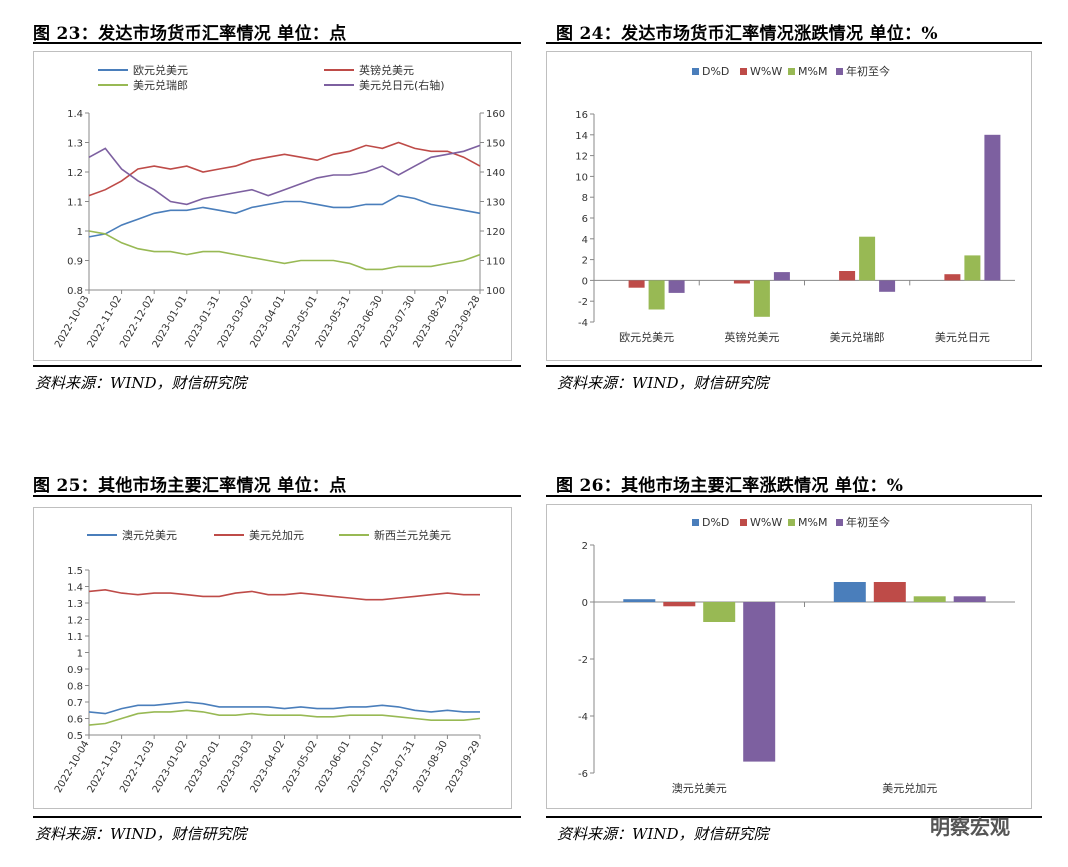 The image size is (1068, 867). Describe the element at coordinates (365, 767) in the screenshot. I see `x-tick-label: 2023-07-01` at that location.